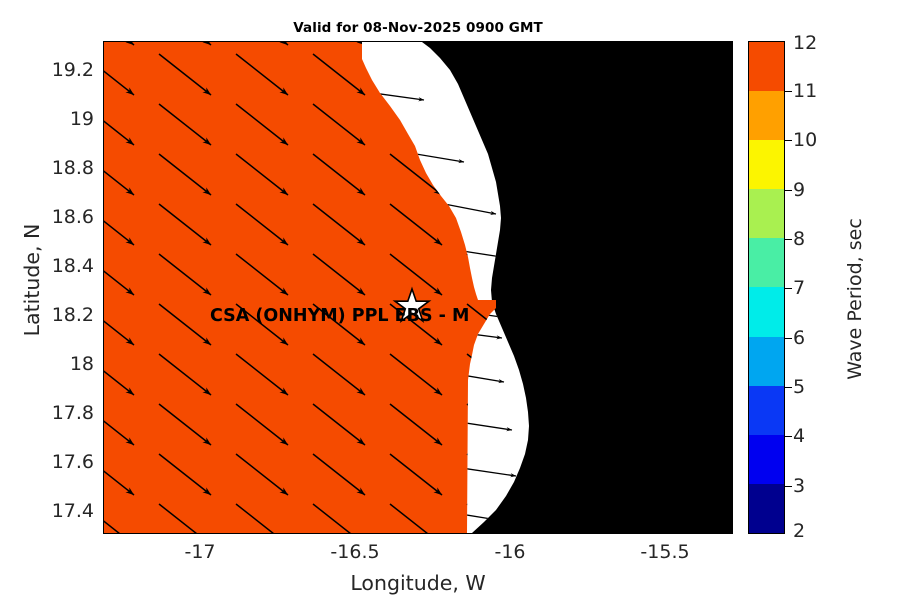 This screenshot has width=900, height=600. I want to click on ytick-label: 18.8, so click(72, 168).